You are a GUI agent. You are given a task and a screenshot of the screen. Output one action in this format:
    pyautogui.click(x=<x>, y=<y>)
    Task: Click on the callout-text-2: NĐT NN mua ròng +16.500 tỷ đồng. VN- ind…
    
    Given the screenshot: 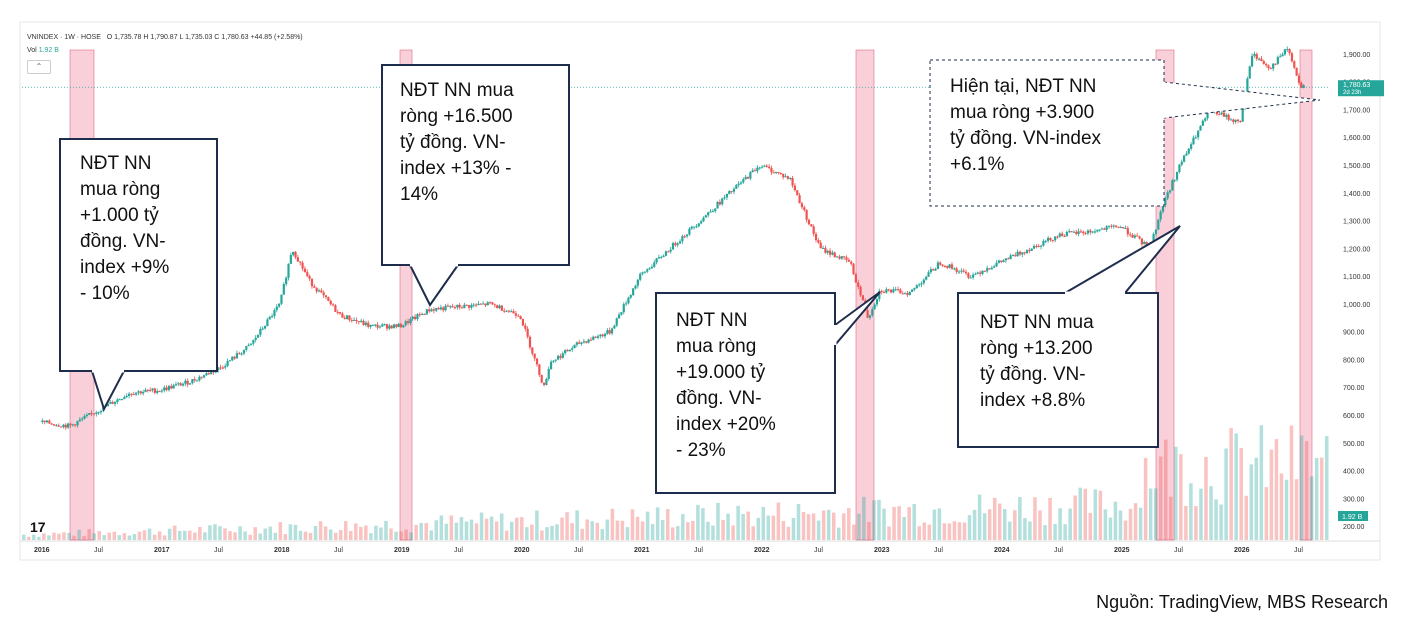 What is the action you would take?
    pyautogui.click(x=457, y=142)
    